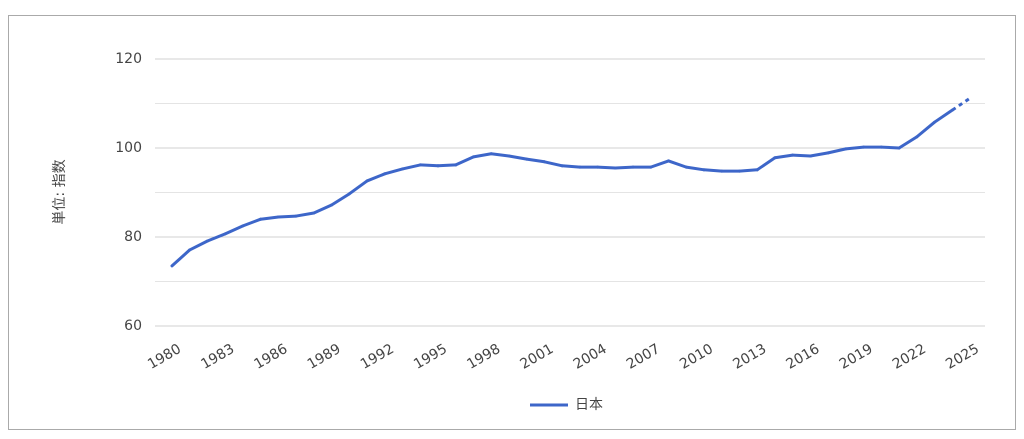 The image size is (1024, 439). What do you see at coordinates (60, 191) in the screenshot?
I see `y-axis-label: 単位: 指数` at bounding box center [60, 191].